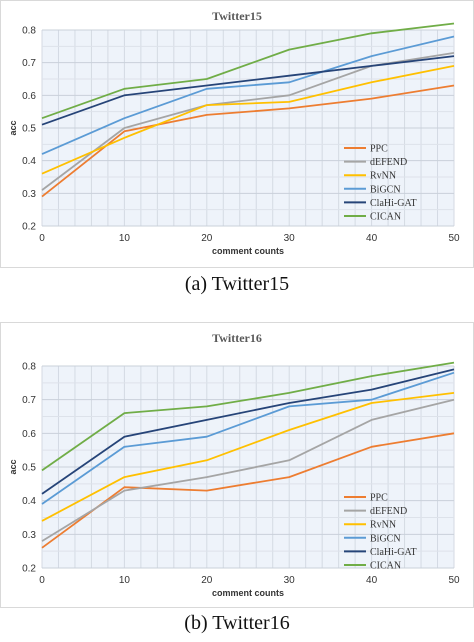 This screenshot has width=474, height=642. Describe the element at coordinates (237, 16) in the screenshot. I see `chart-title: Twitter15` at that location.